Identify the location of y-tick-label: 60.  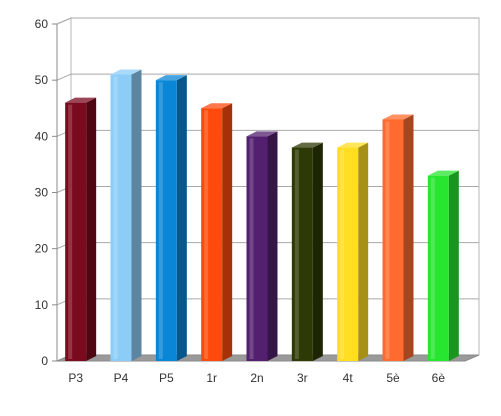
(42, 24).